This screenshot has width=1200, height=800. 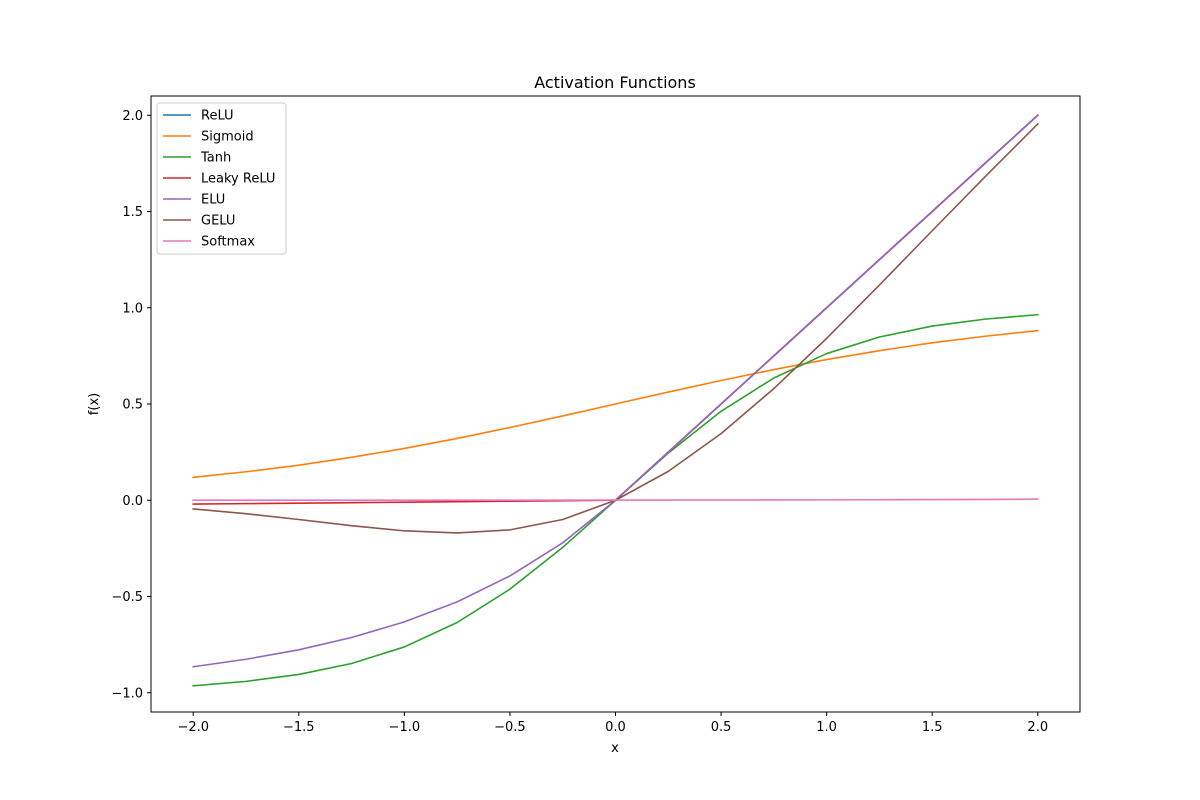 I want to click on legend-items: ReLU Sigmoid Tanh Leaky ReLU ELU GELU Softmax, so click(x=219, y=179).